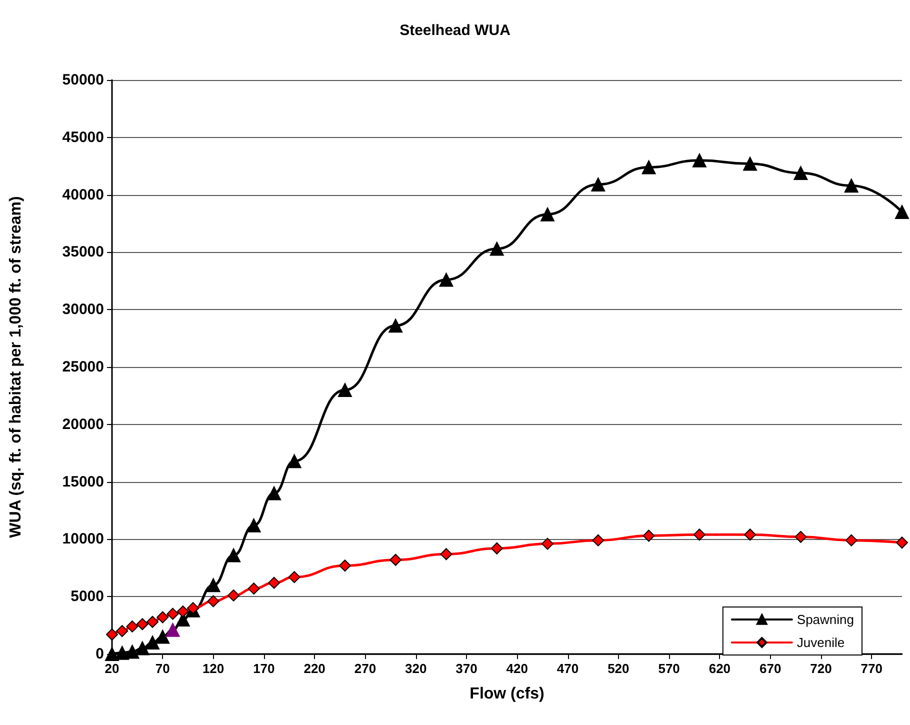 This screenshot has width=910, height=725. Describe the element at coordinates (770, 668) in the screenshot. I see `x-tick-label: 670` at that location.